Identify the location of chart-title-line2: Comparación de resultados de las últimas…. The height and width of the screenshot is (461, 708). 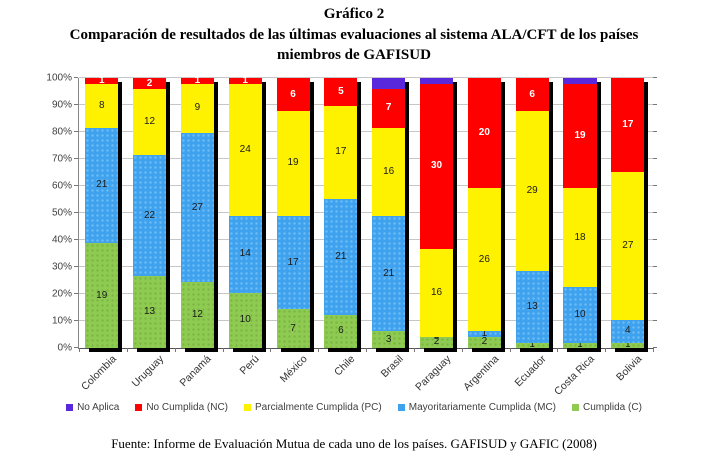
(354, 34).